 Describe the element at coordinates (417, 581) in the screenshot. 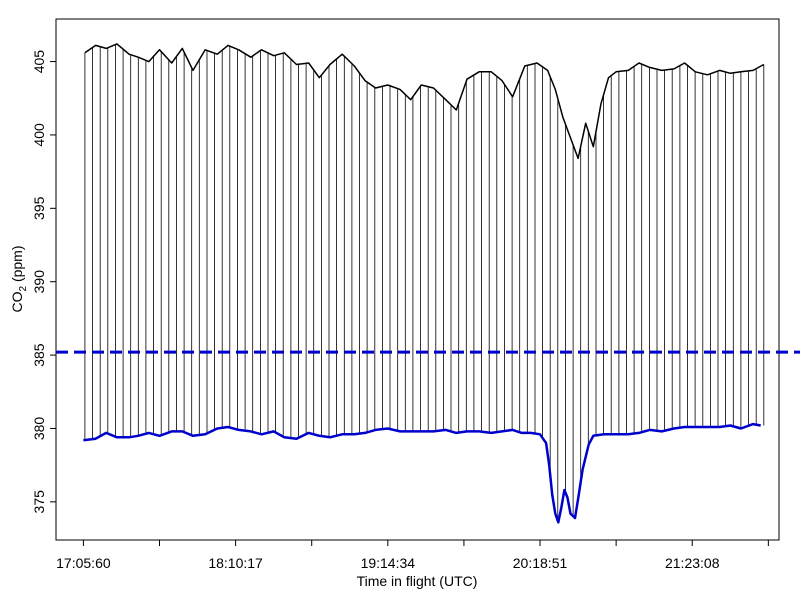

I see `x-axis-title: Time in flight (UTC)` at that location.